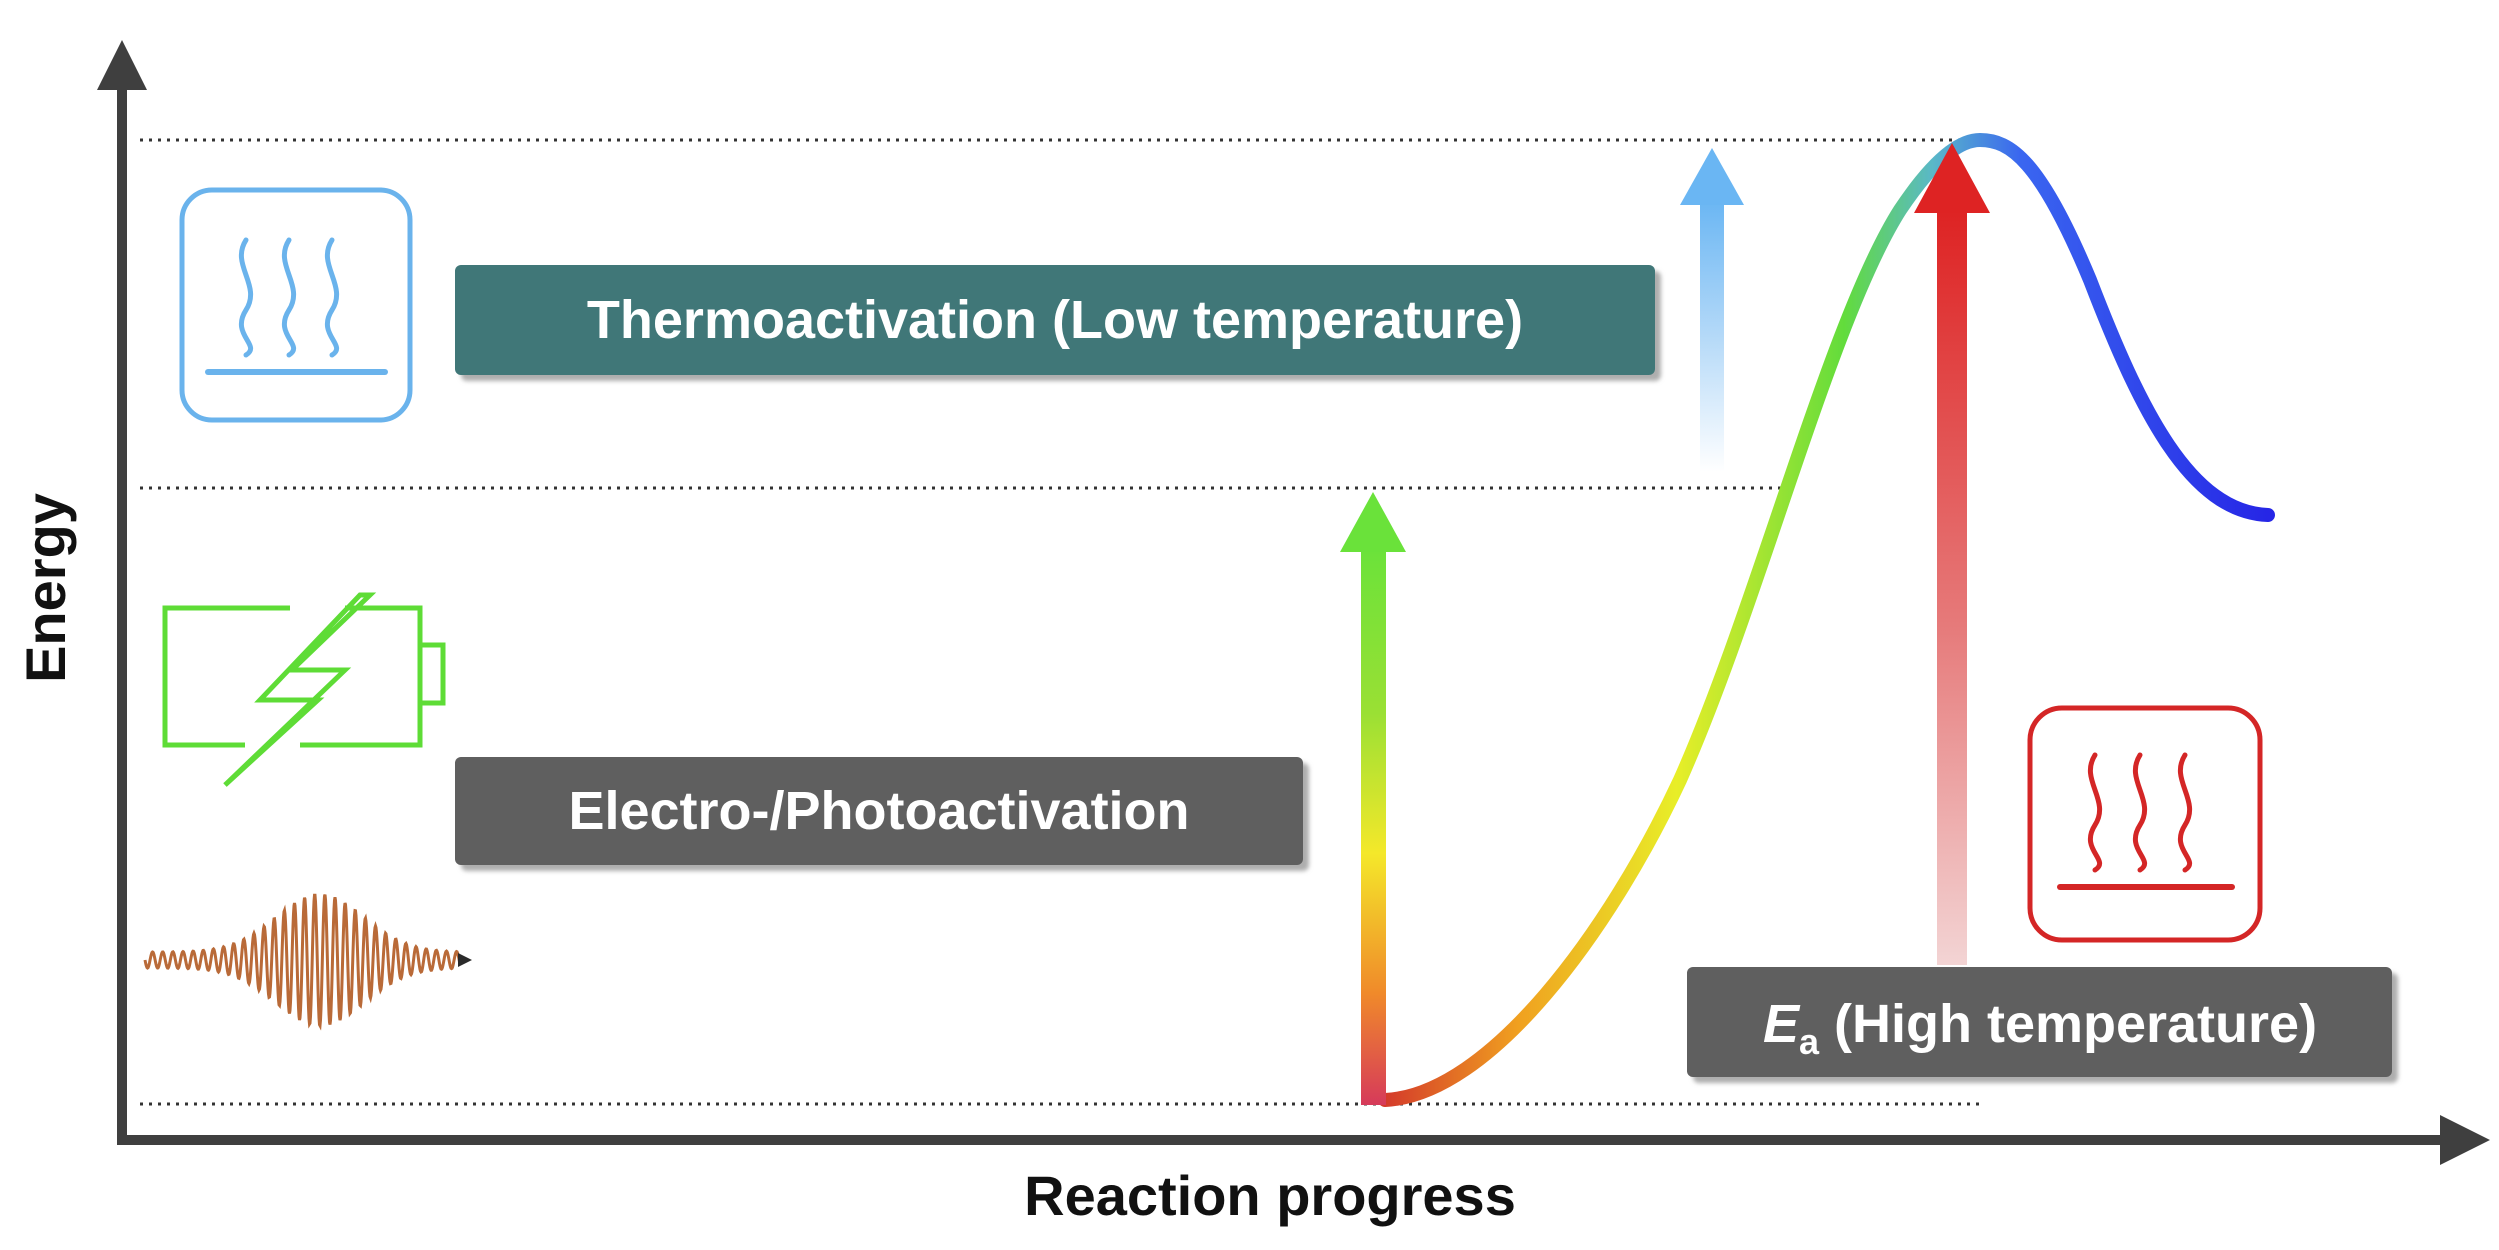  I want to click on y-axis-label: Energy, so click(45, 588).